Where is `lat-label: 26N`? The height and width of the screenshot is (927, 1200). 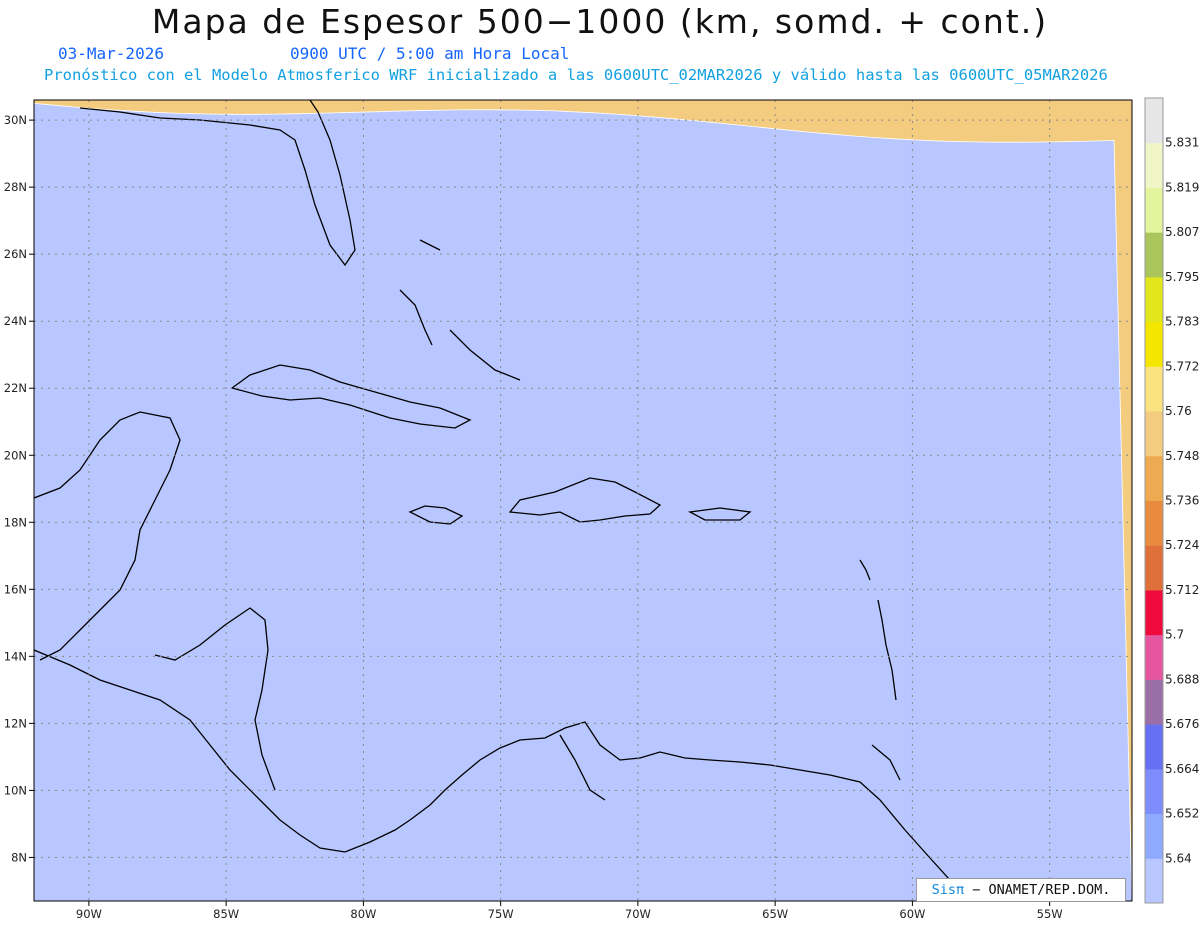 lat-label: 26N is located at coordinates (15, 254).